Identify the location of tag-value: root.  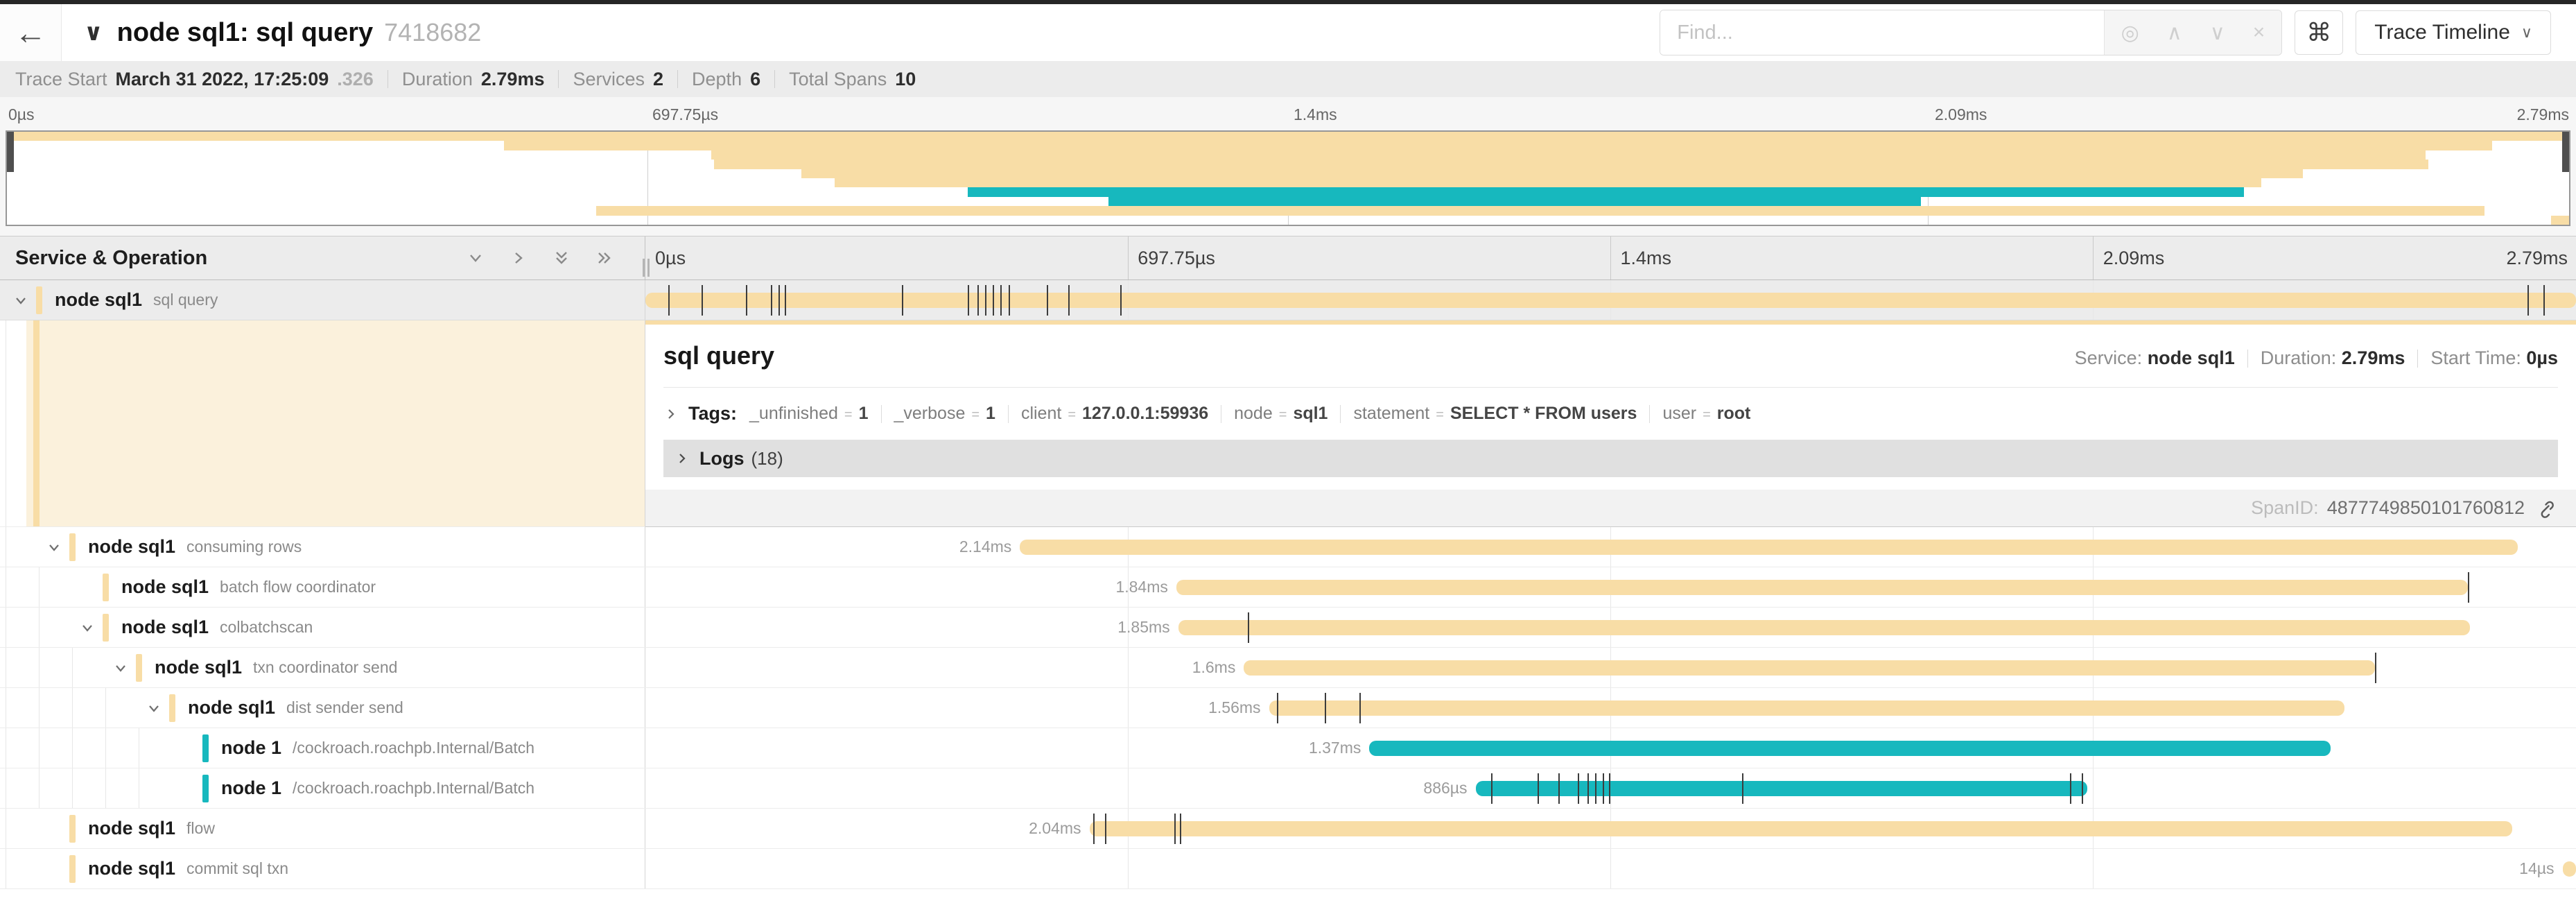
(1733, 413).